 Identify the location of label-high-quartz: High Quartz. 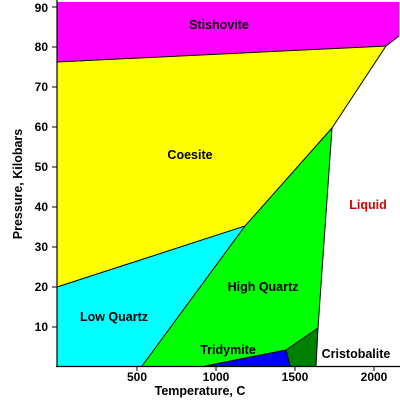
(263, 287).